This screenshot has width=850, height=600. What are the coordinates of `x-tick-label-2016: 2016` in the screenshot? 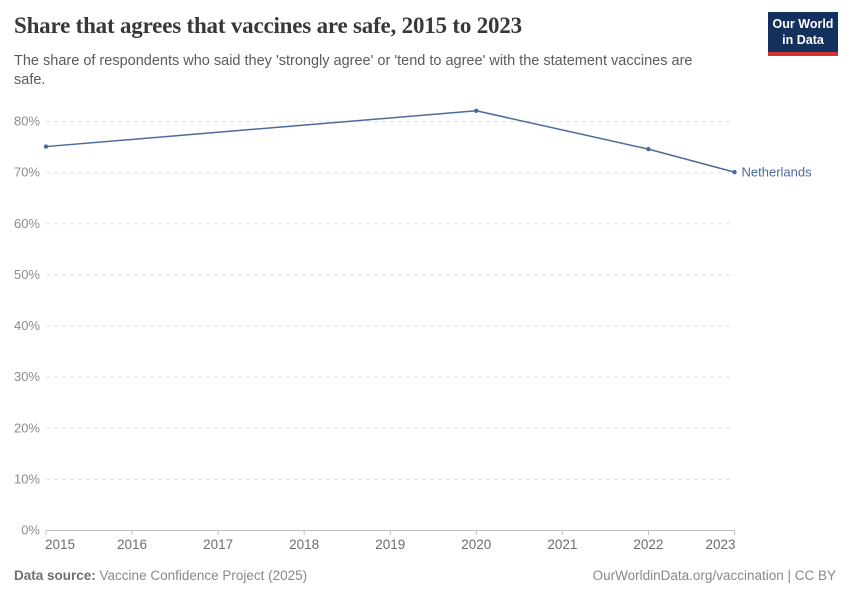 It's located at (132, 544).